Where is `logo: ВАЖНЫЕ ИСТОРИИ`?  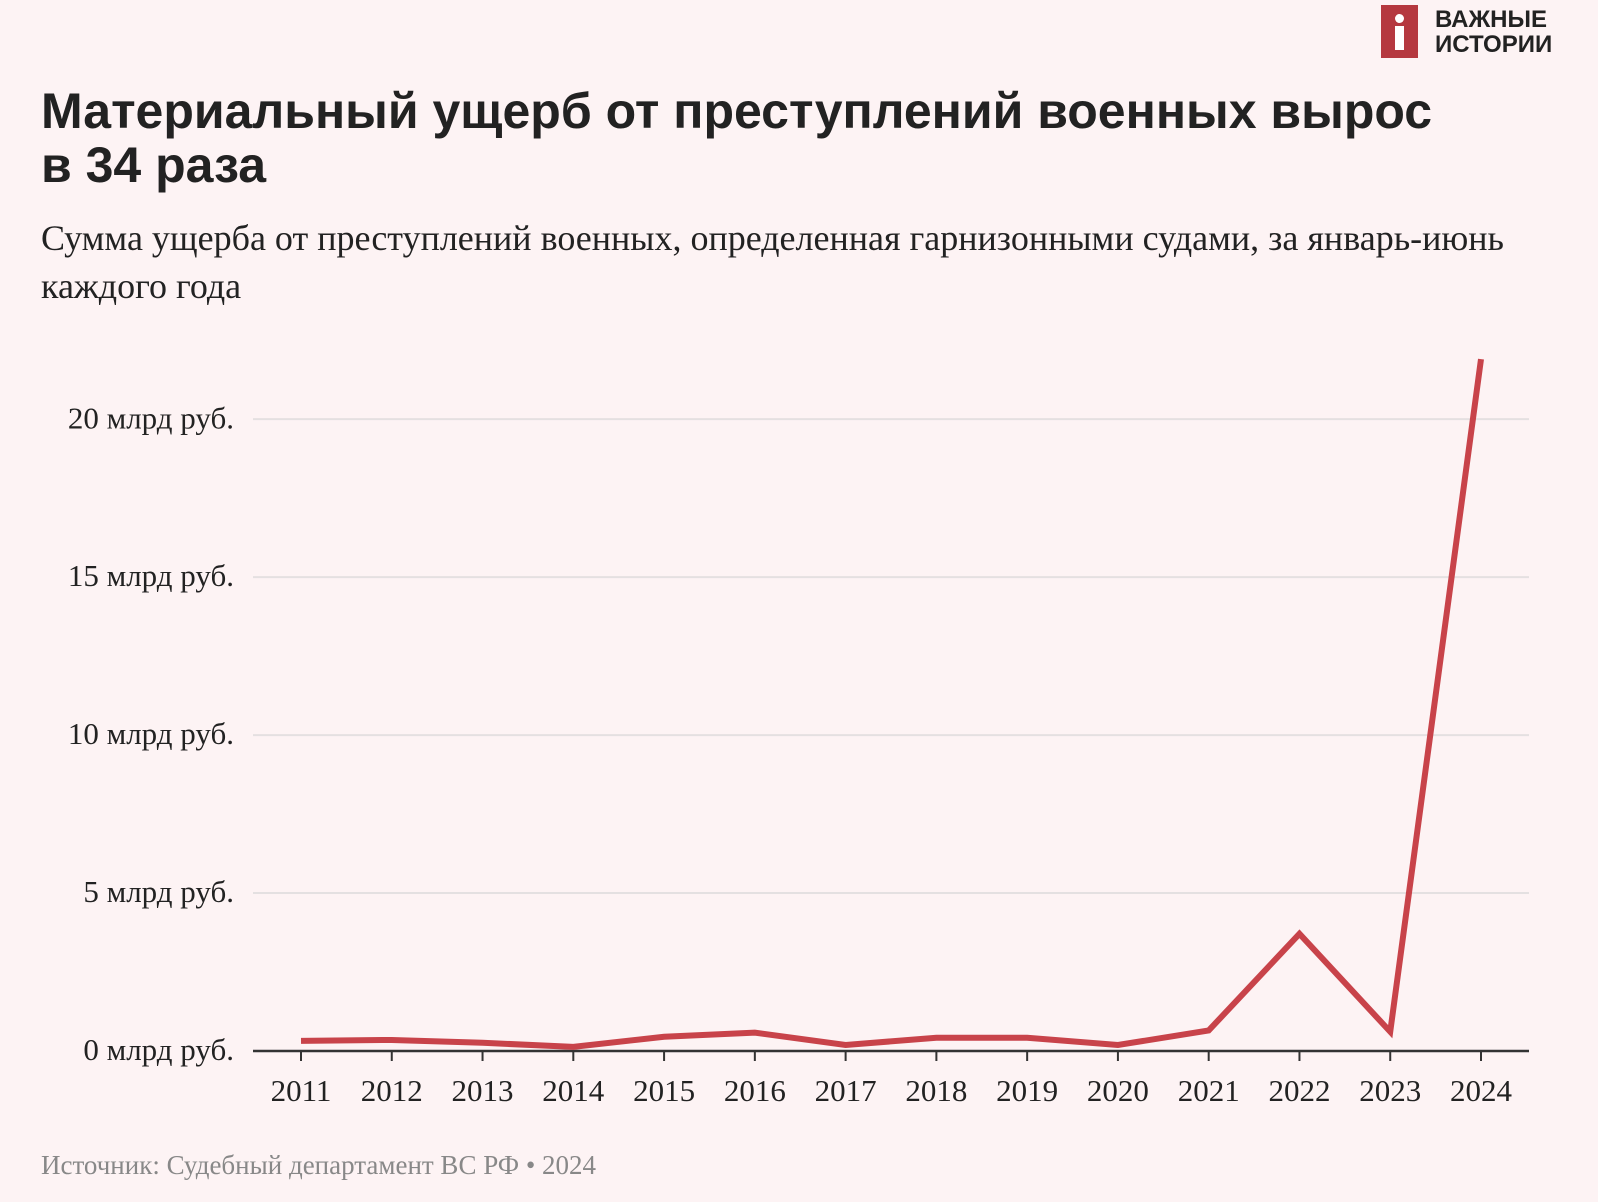
logo: ВАЖНЫЕ ИСТОРИИ is located at coordinates (1486, 32).